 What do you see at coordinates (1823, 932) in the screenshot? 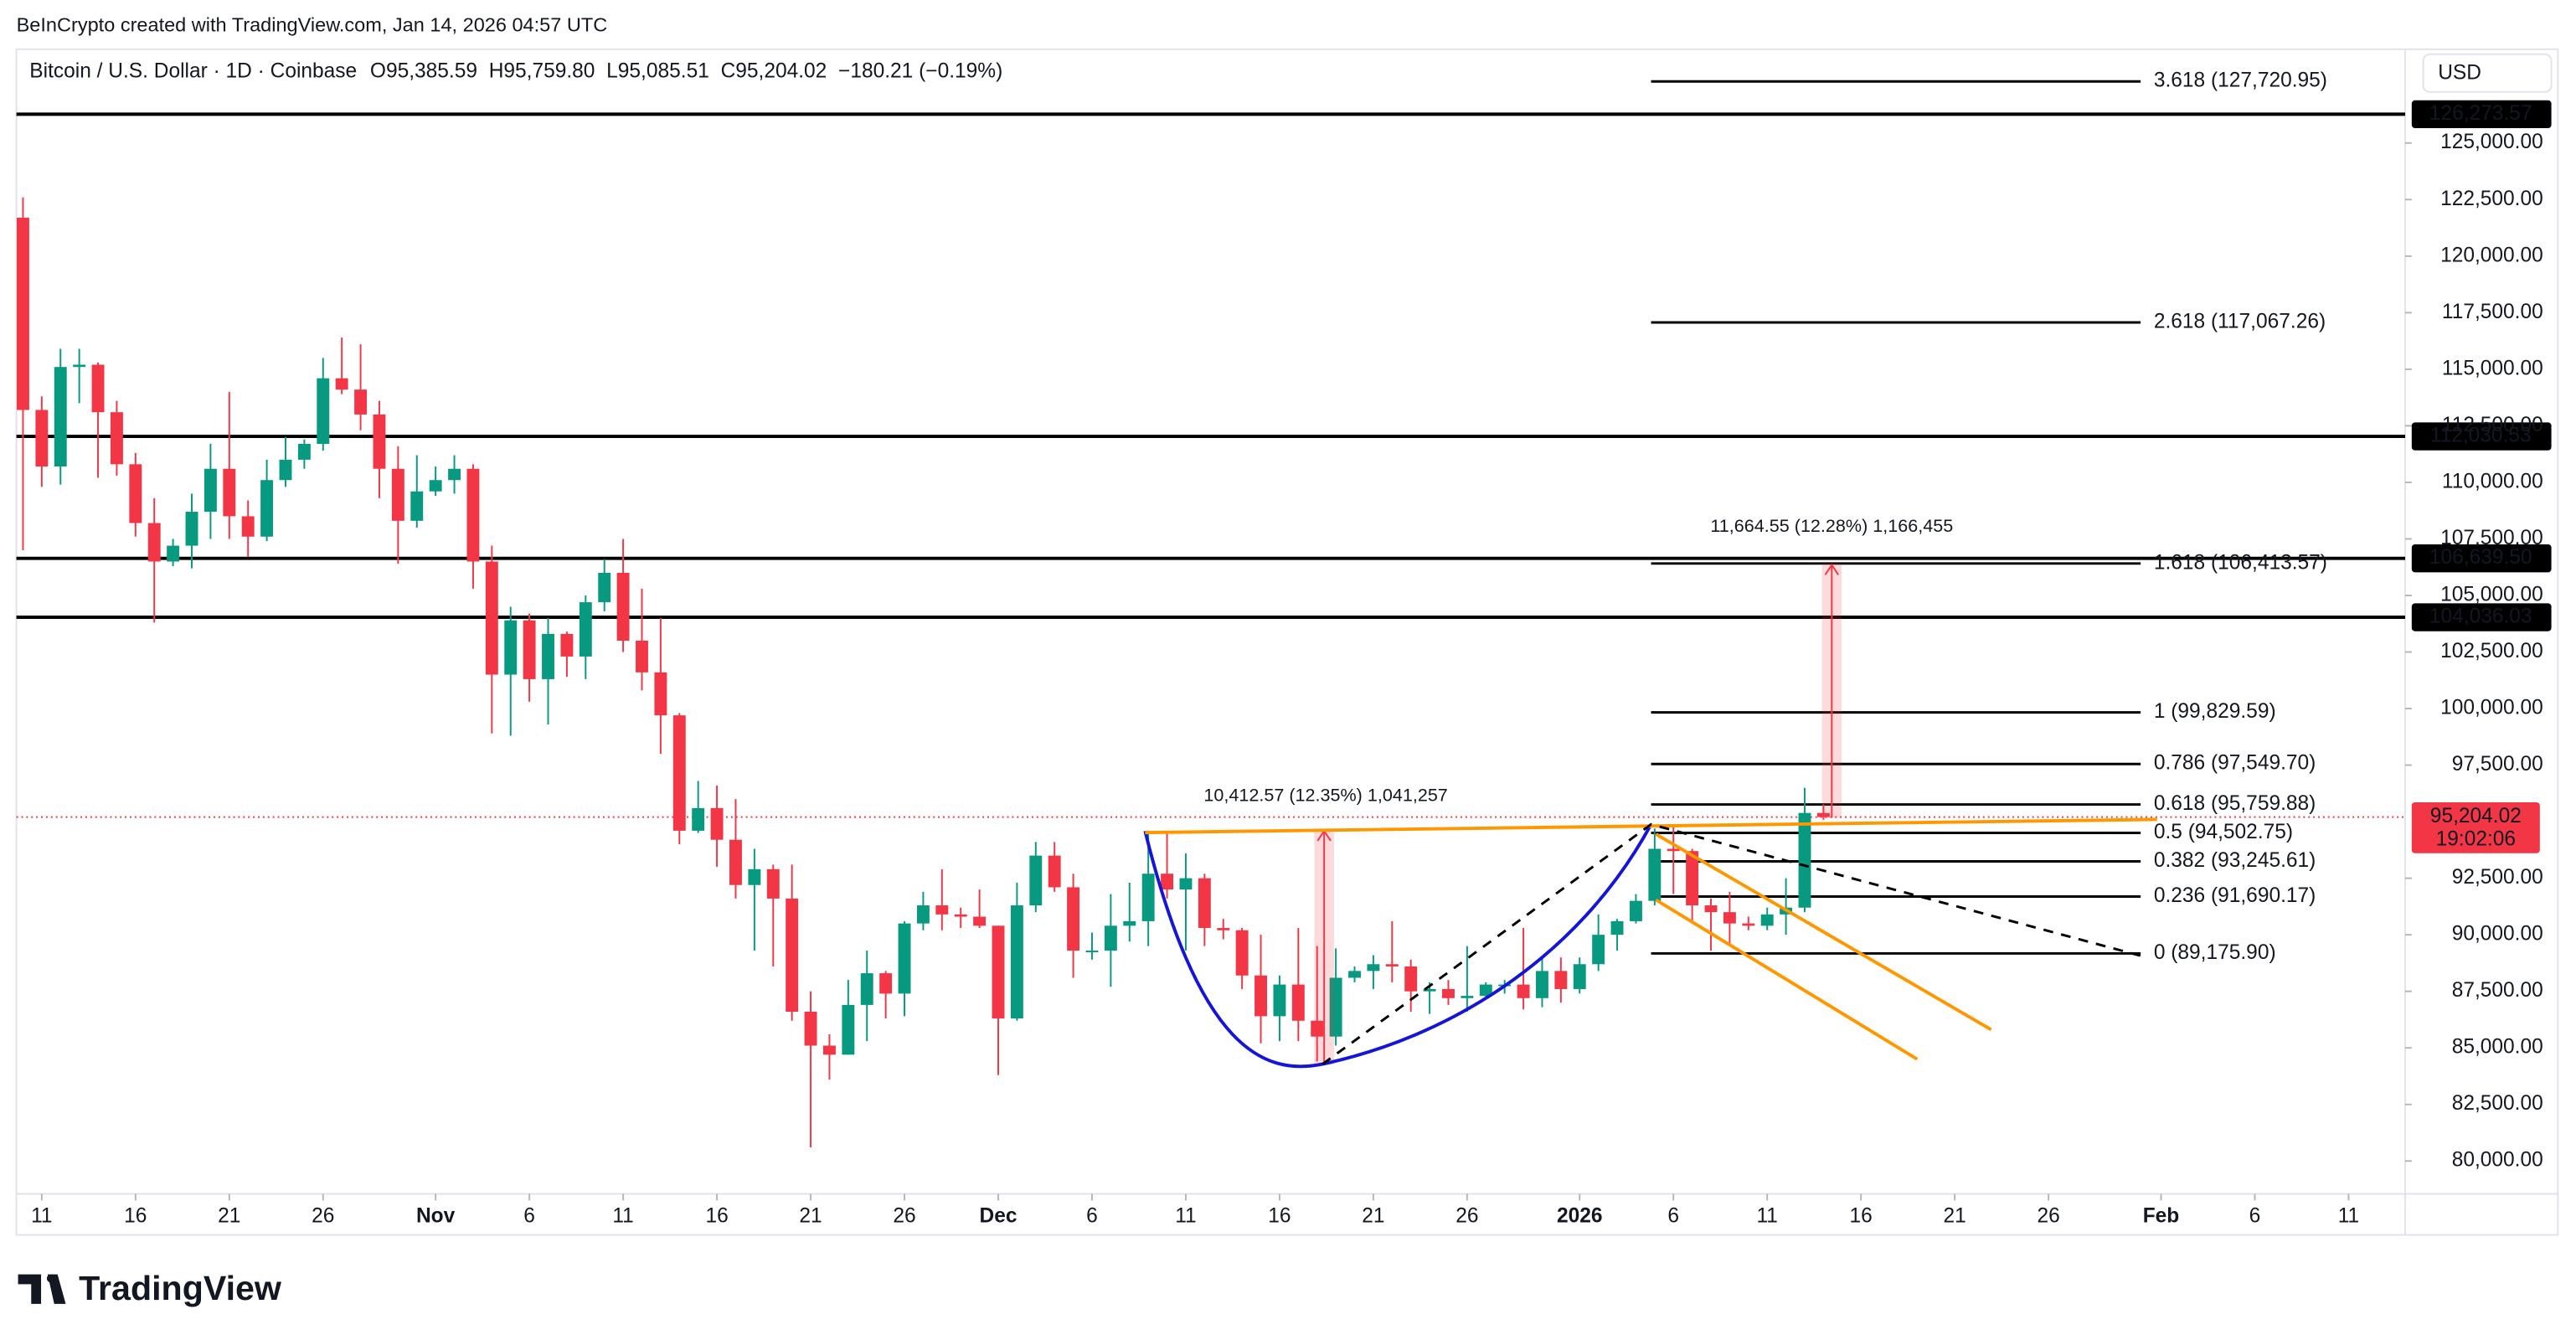
I see `channel-line` at bounding box center [1823, 932].